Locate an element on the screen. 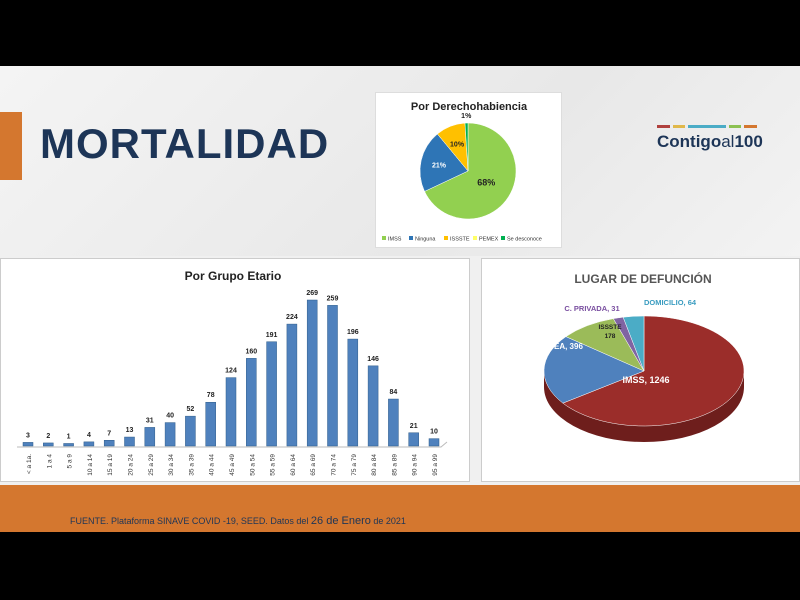 The height and width of the screenshot is (600, 800). data-label: 78 is located at coordinates (211, 395).